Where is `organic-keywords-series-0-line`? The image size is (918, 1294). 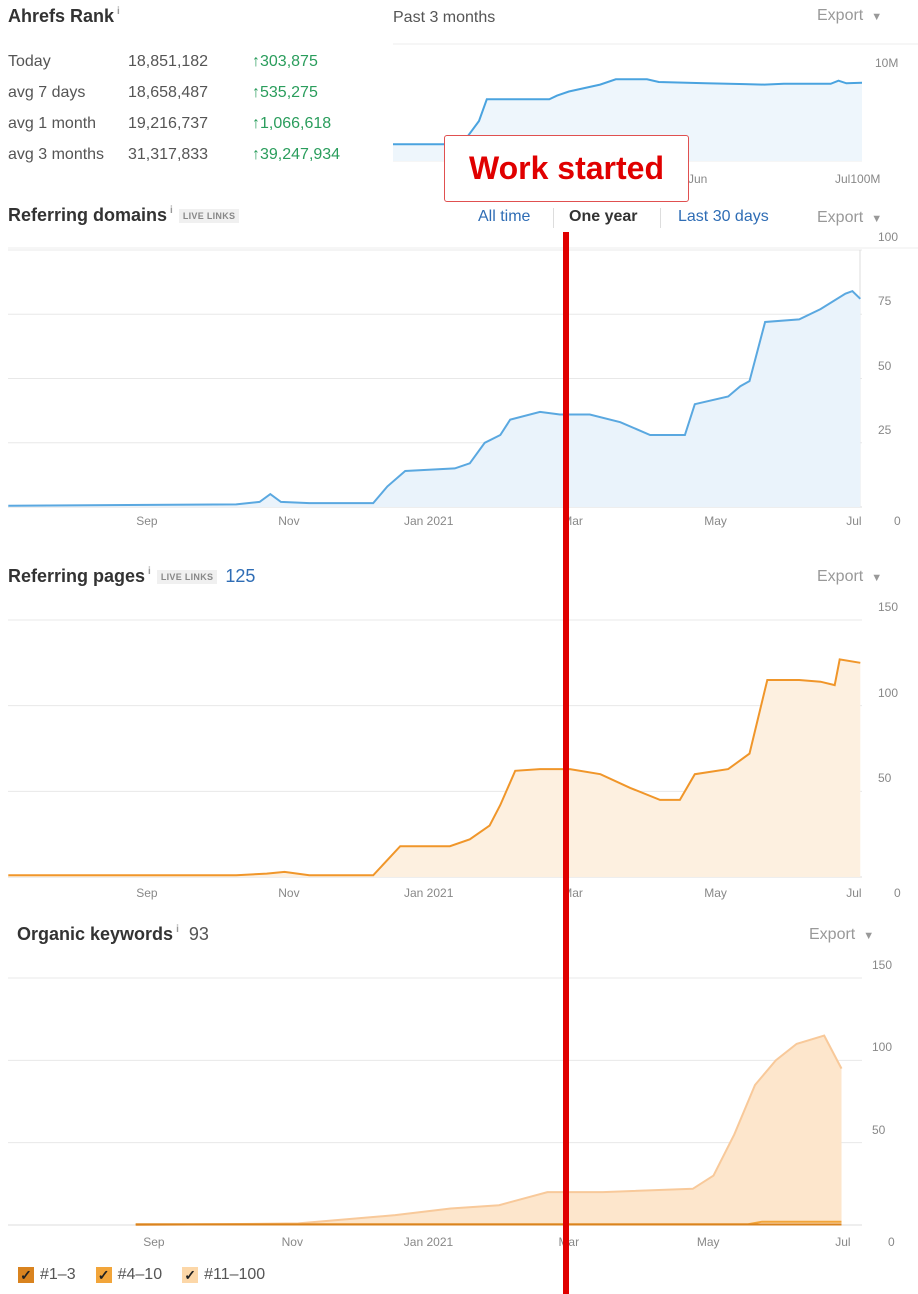
organic-keywords-series-0-line is located at coordinates (489, 1130).